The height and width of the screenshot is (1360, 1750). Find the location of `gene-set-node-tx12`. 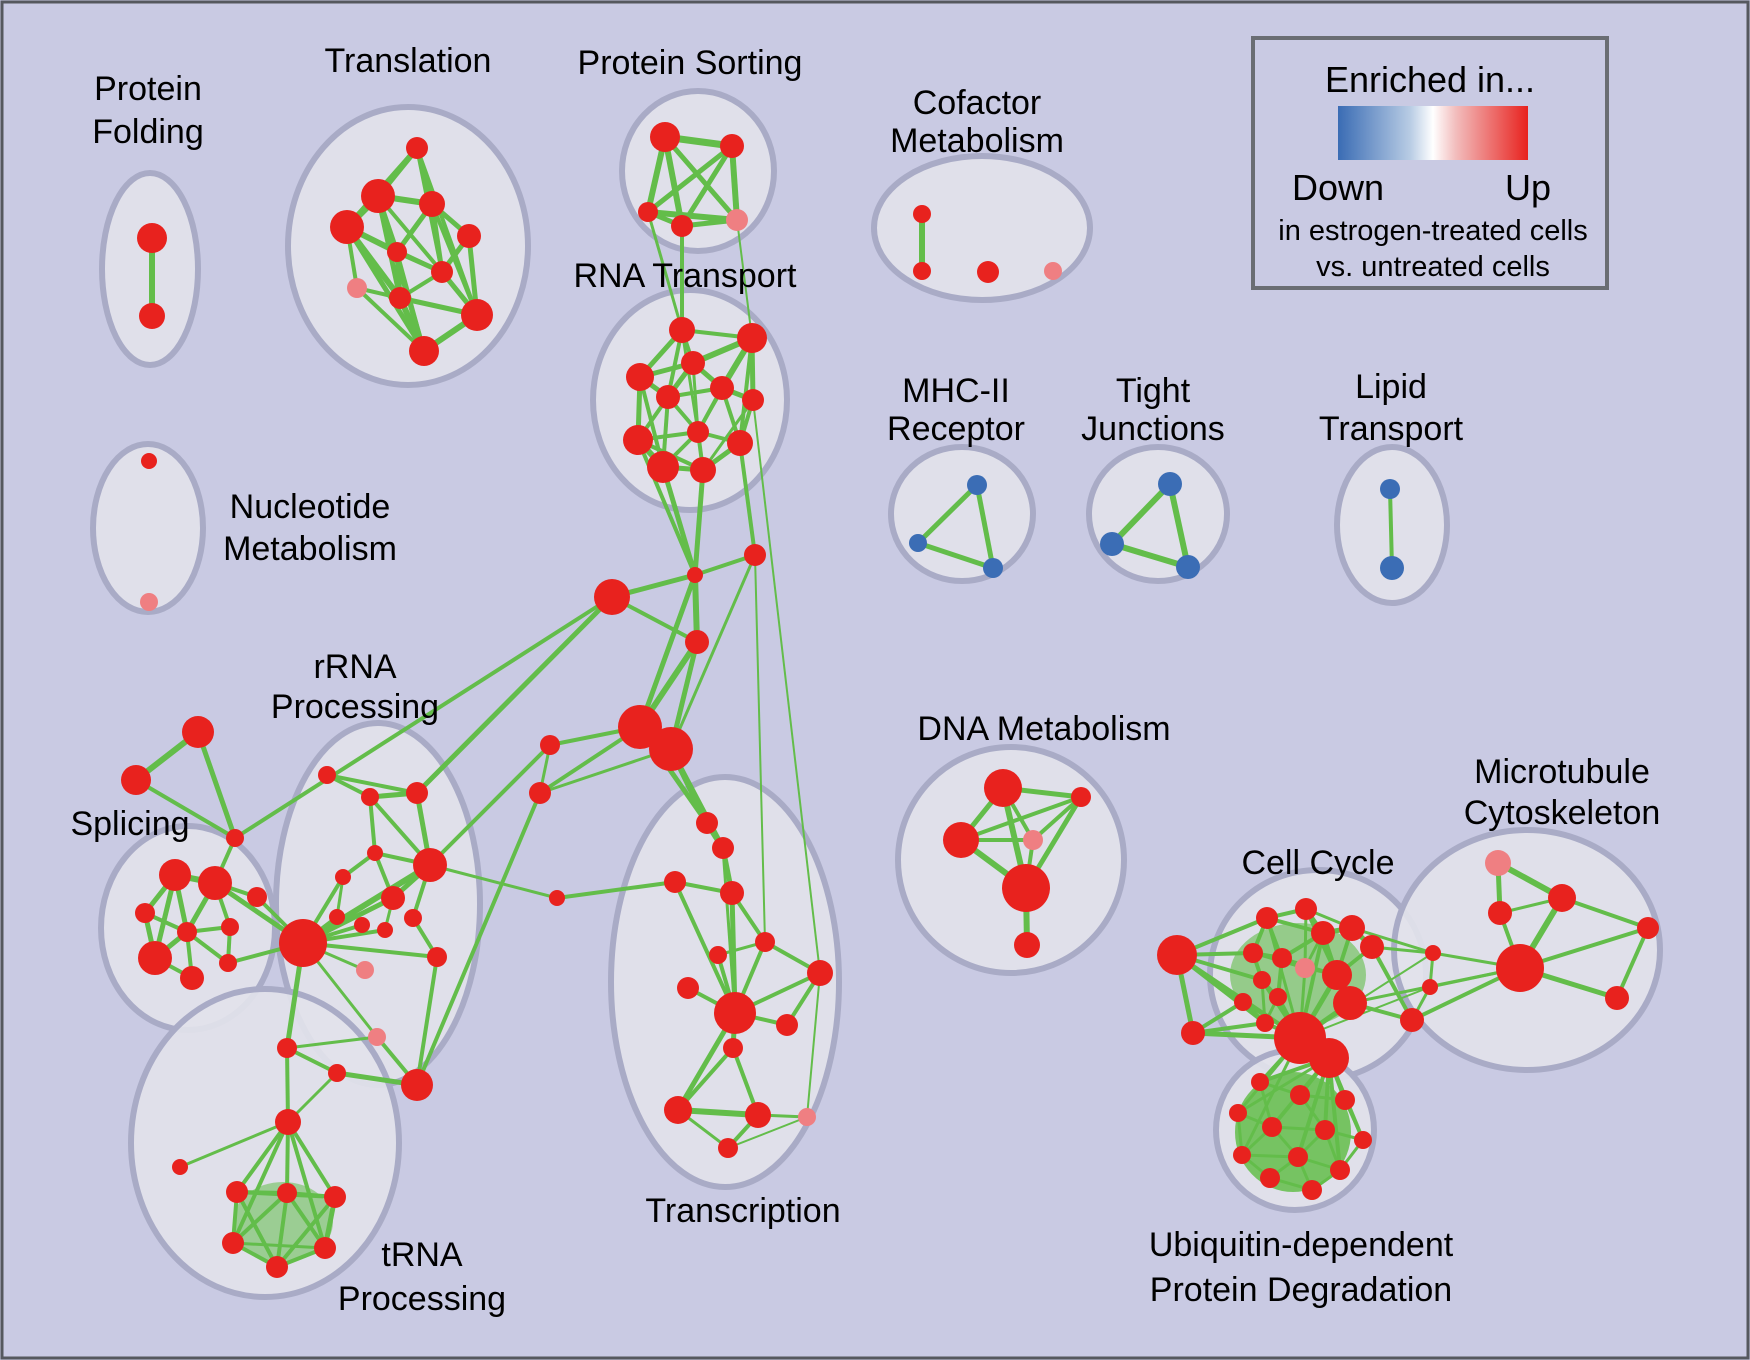

gene-set-node-tx12 is located at coordinates (678, 1110).